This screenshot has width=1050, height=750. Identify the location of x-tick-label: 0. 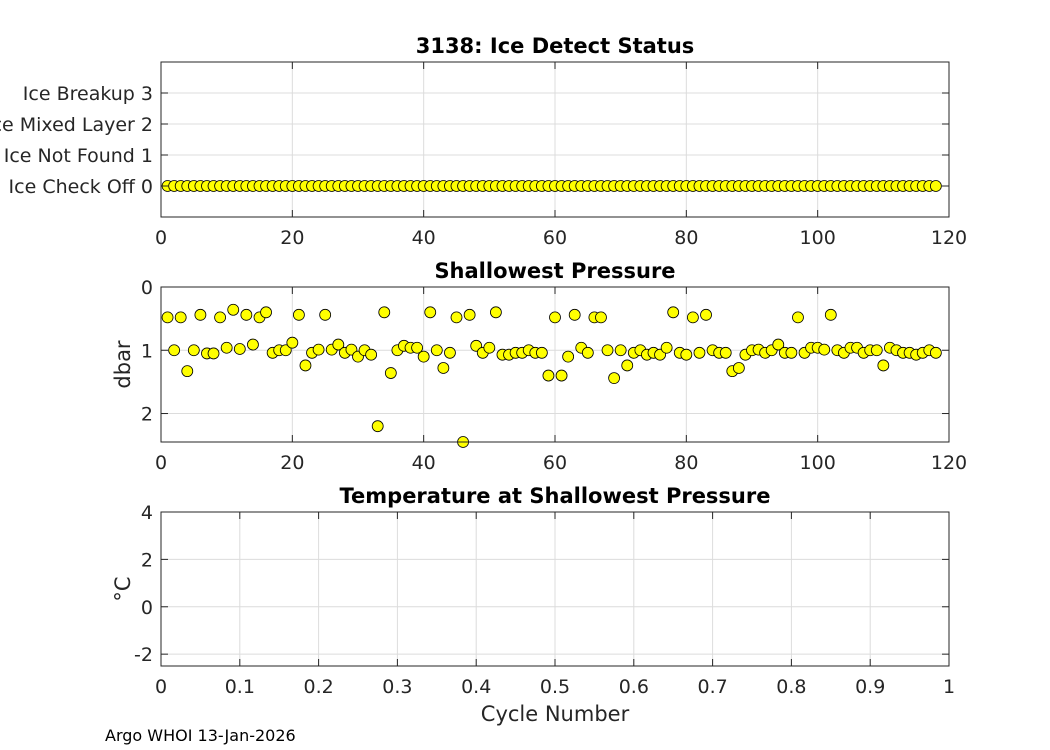
(161, 687).